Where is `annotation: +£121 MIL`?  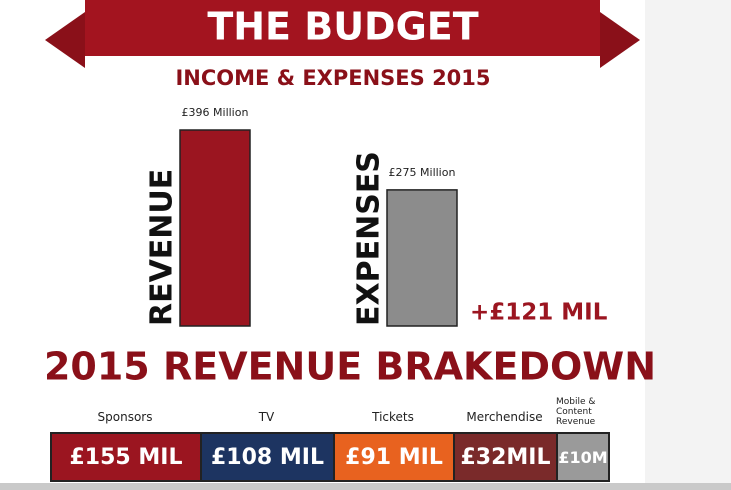
annotation: +£121 MIL is located at coordinates (539, 313).